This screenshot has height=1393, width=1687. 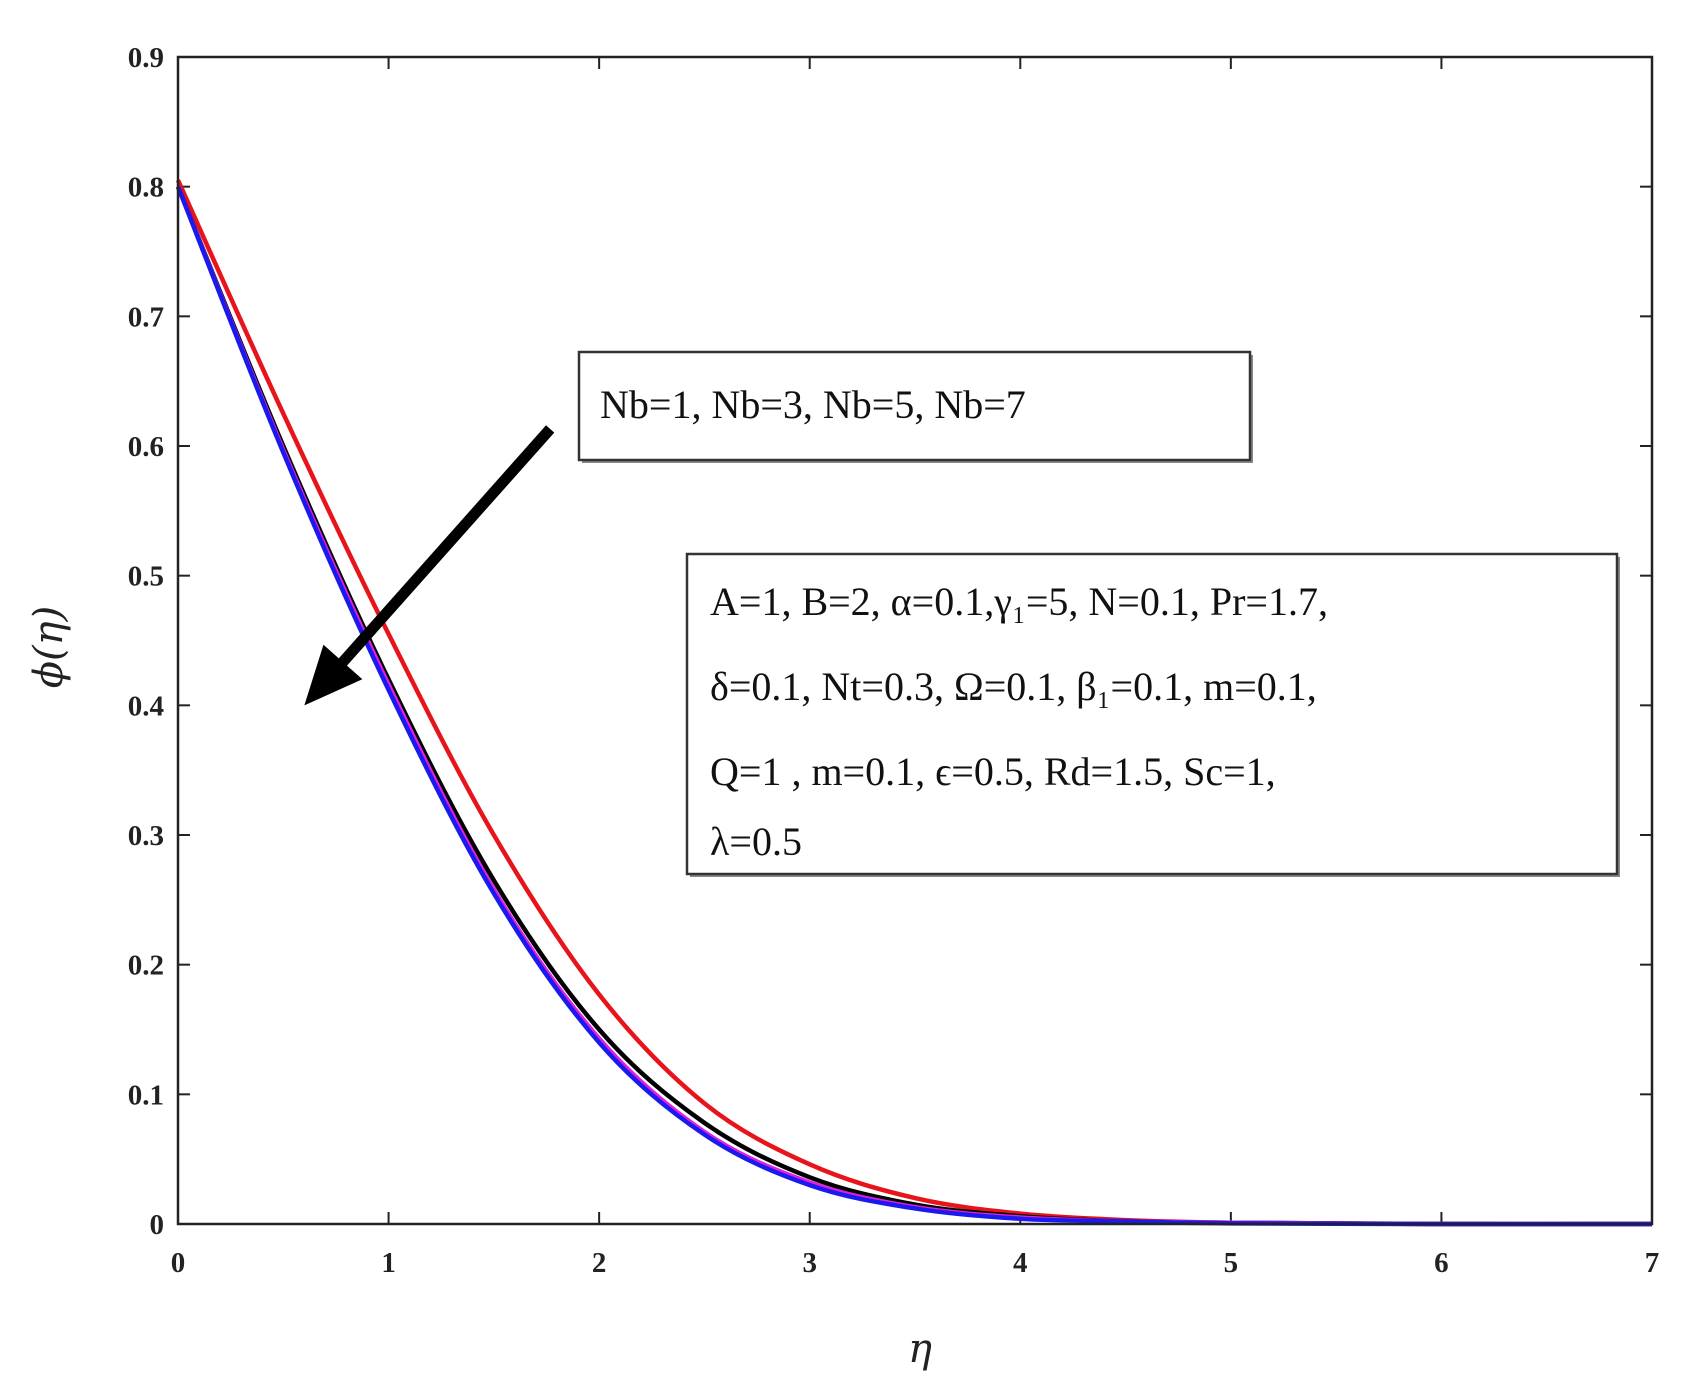 What do you see at coordinates (146, 577) in the screenshot?
I see `y-tick-label: 0.5` at bounding box center [146, 577].